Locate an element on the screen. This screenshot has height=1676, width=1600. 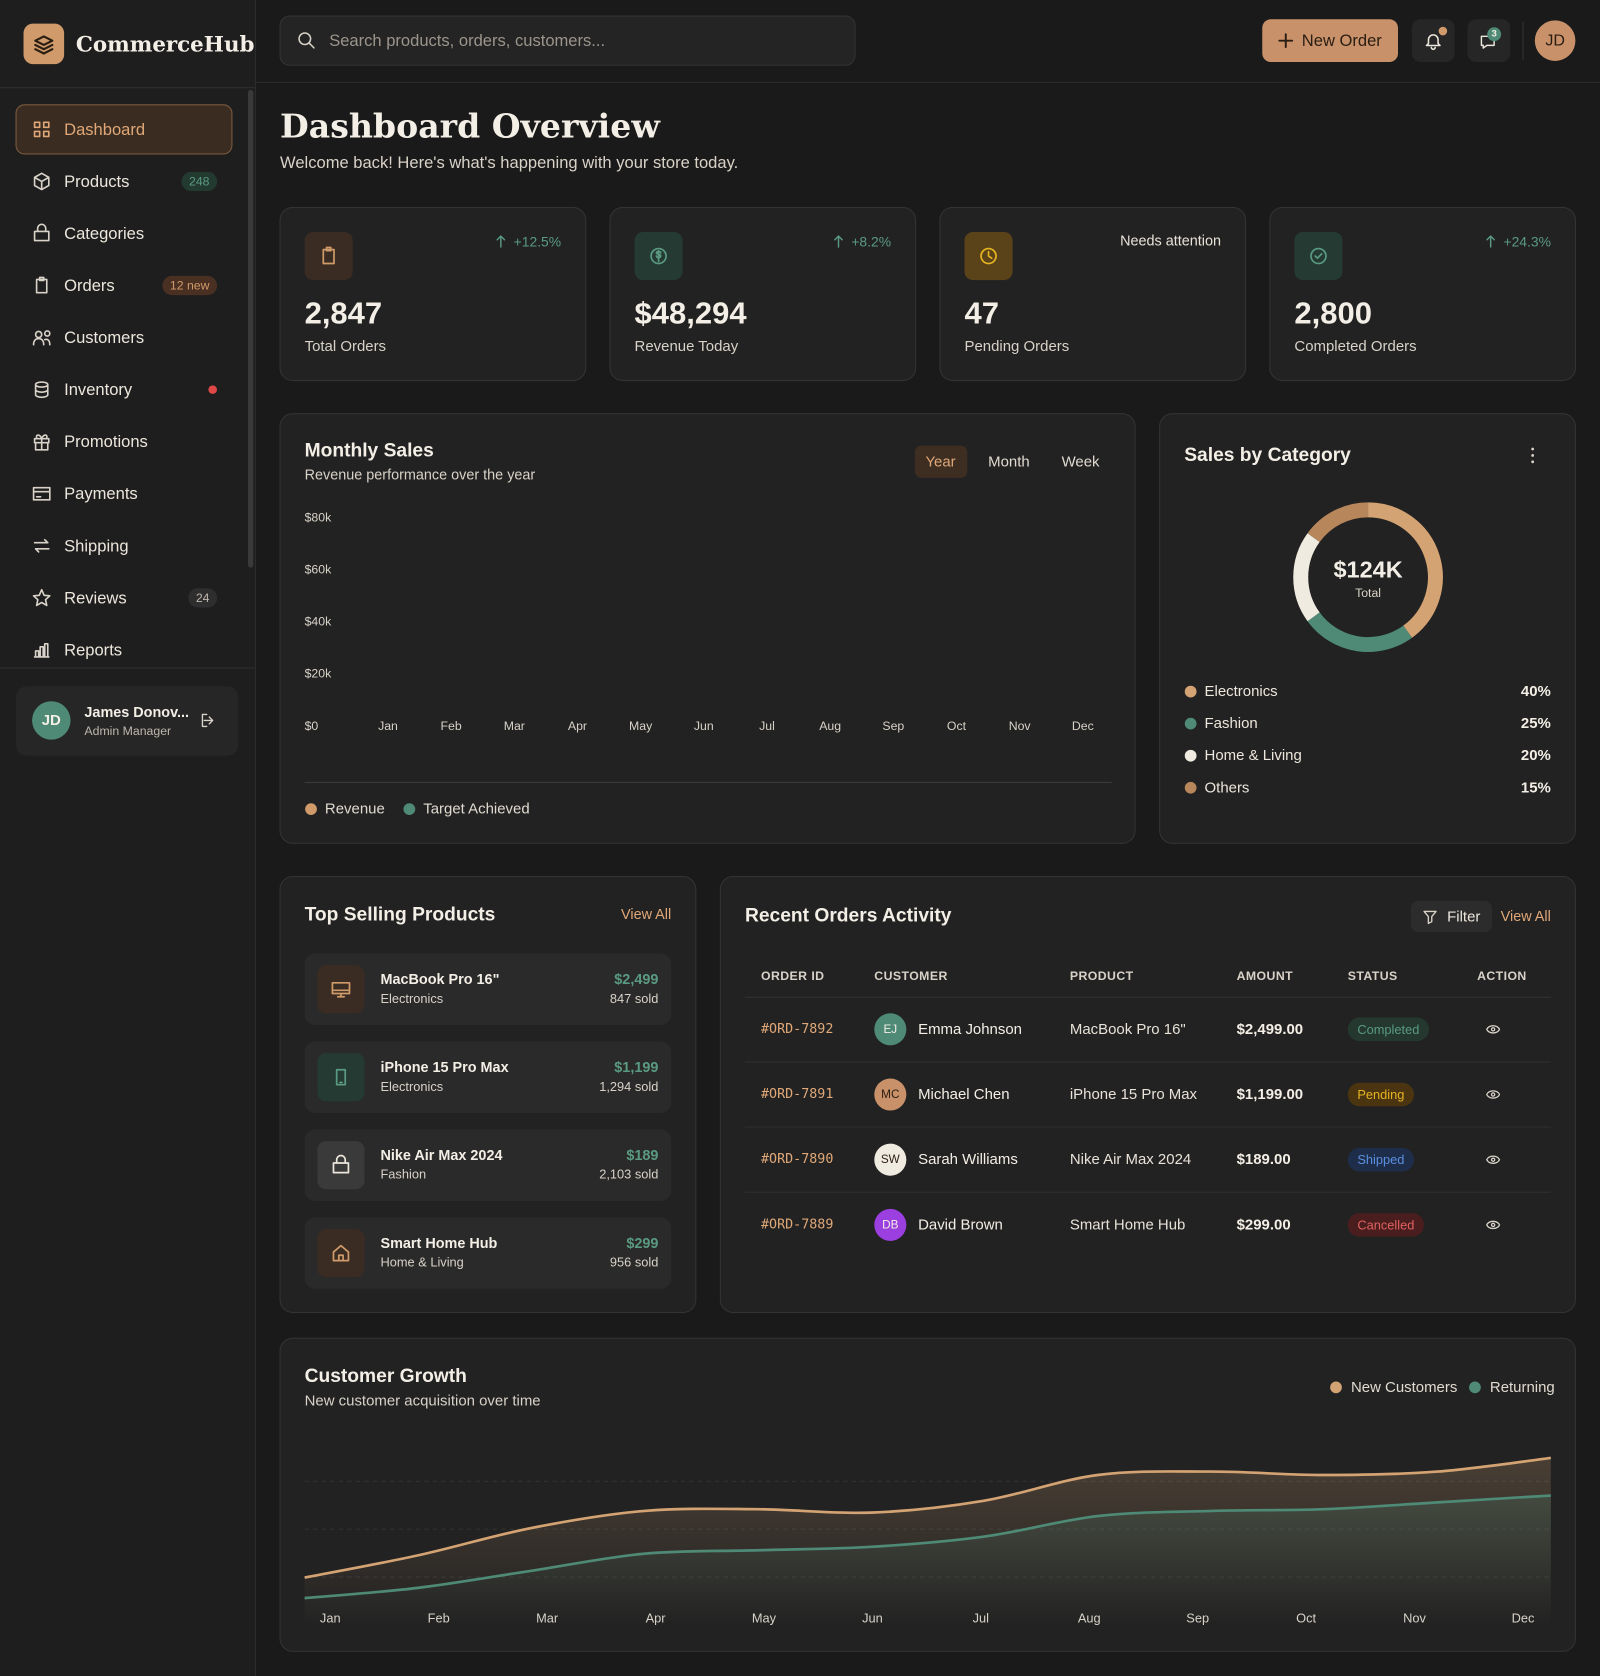
nav-badge: 24 is located at coordinates (203, 598).